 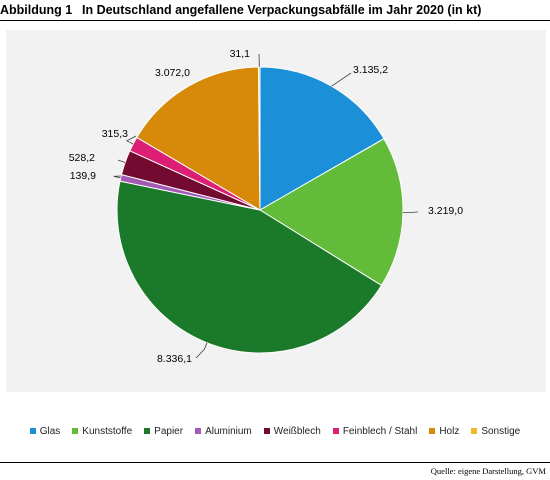 I want to click on legend-item-weissblech: Weißblech, so click(x=292, y=431).